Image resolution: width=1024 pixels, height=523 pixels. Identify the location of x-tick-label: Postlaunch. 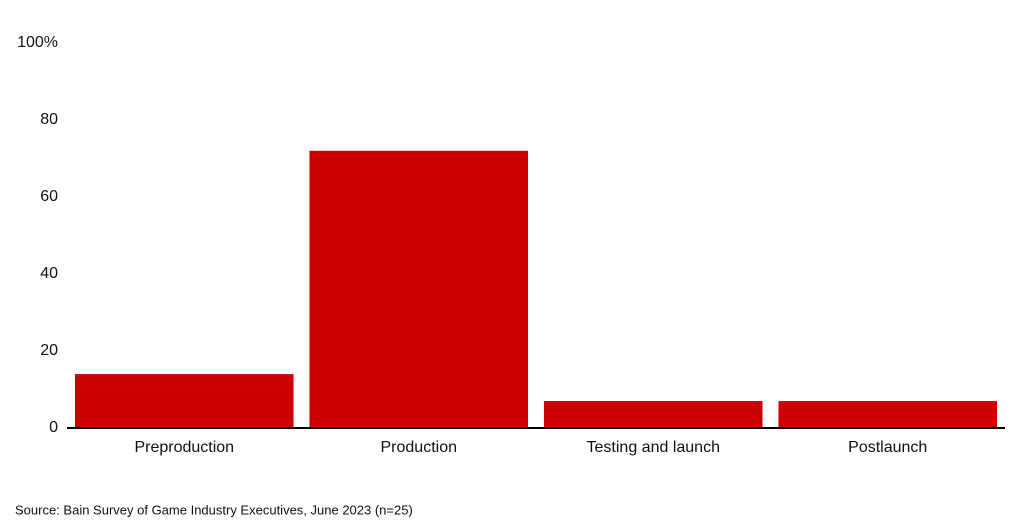
(887, 447).